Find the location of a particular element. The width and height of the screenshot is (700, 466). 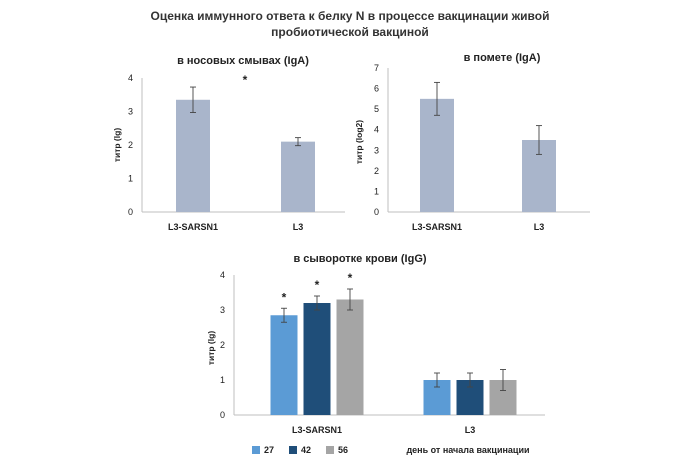

chart-2-y-label: титр (log2) is located at coordinates (359, 142).